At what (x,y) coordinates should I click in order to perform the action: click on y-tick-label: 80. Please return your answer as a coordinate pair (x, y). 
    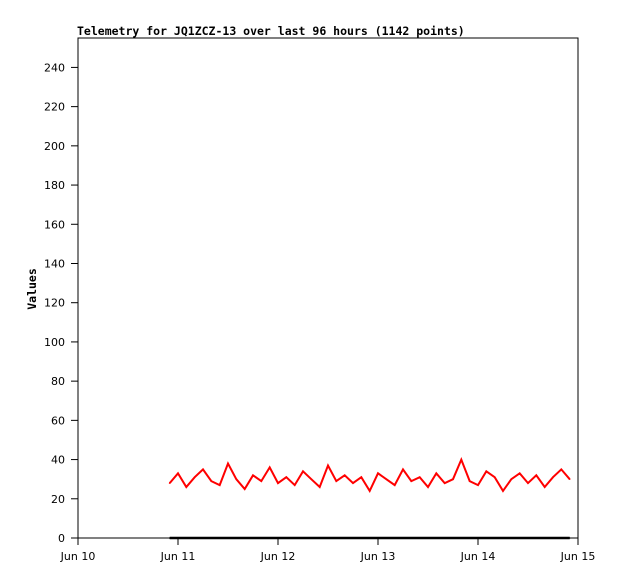
    Looking at the image, I should click on (58, 381).